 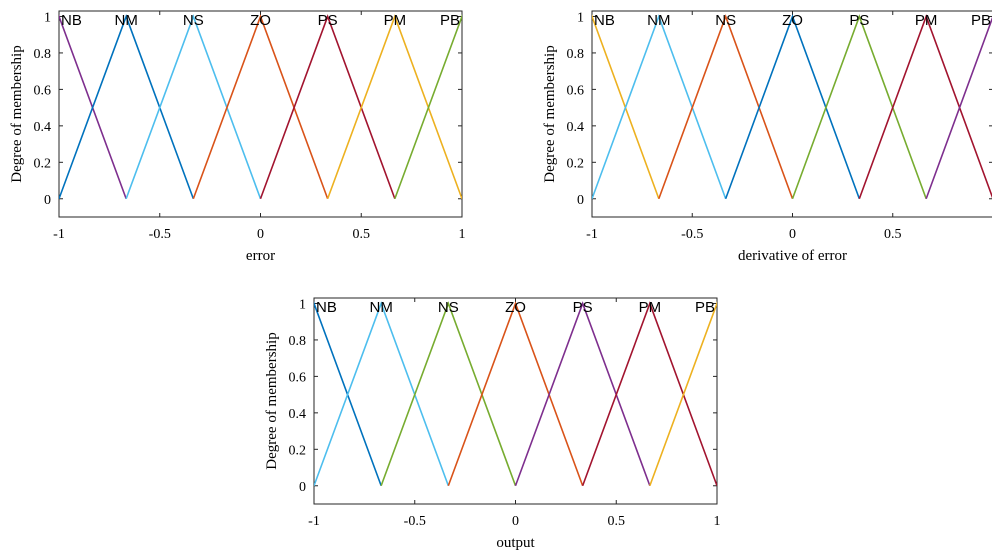 What do you see at coordinates (515, 543) in the screenshot?
I see `x-axis-label: output` at bounding box center [515, 543].